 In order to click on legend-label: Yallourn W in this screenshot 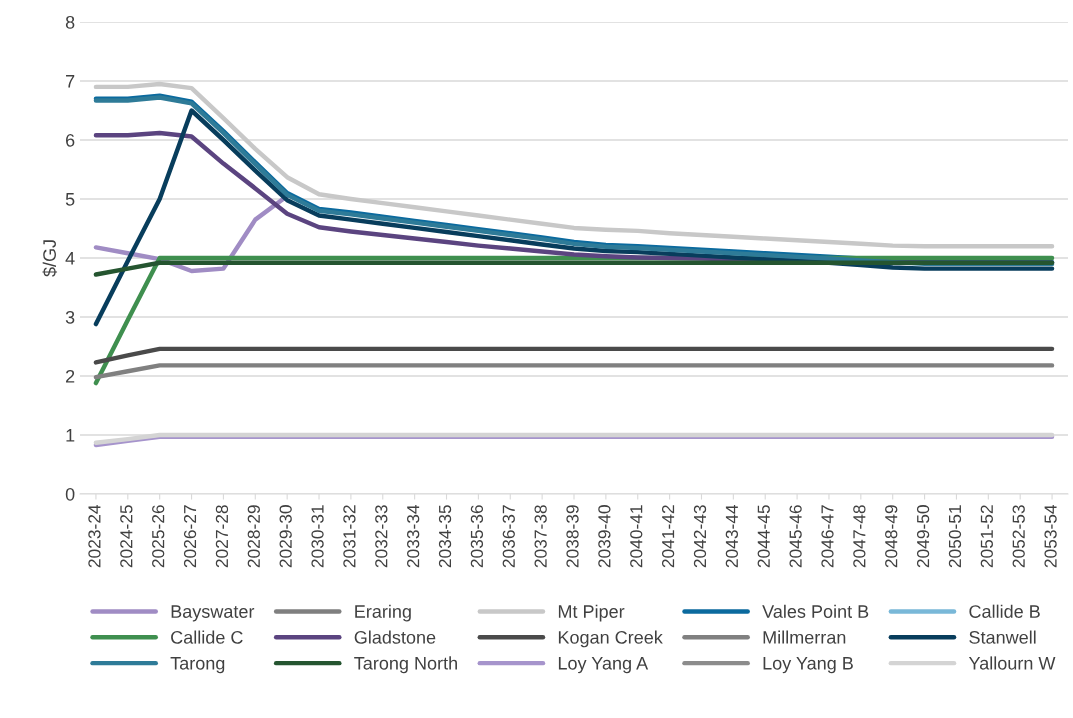, I will do `click(1012, 663)`.